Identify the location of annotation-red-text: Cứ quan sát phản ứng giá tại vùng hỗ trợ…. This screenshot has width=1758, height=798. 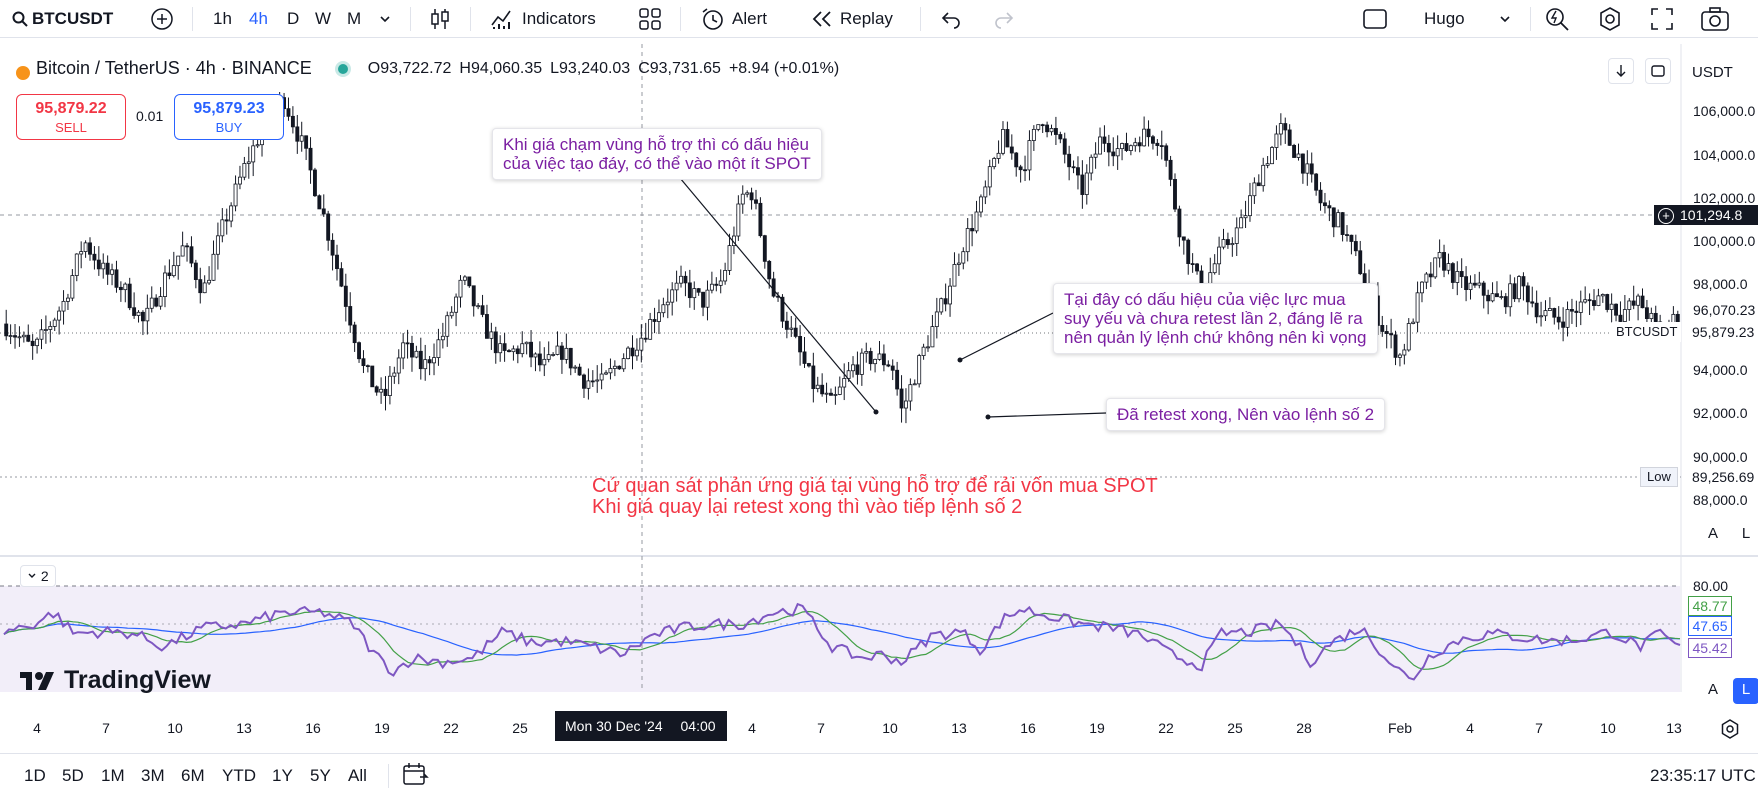
(875, 497).